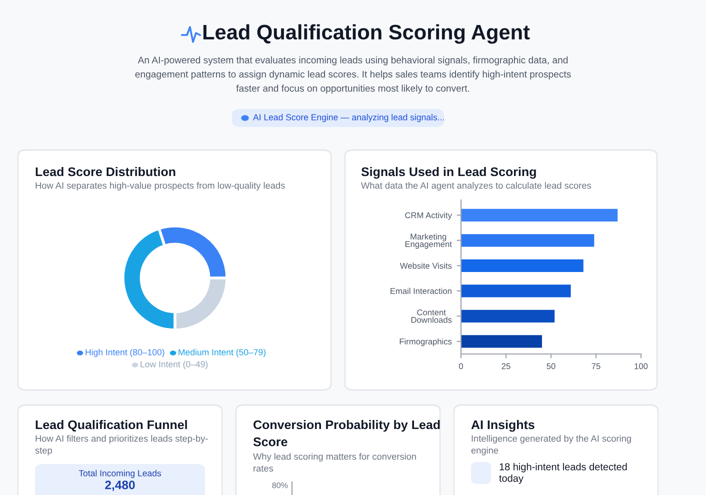  I want to click on text: Intelligence generated by the AI scoring engine, so click(551, 445).